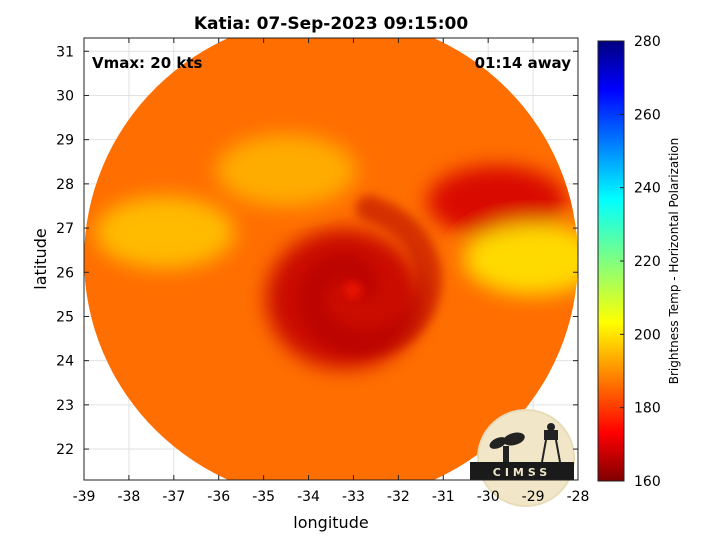  I want to click on y-tick-label: 24, so click(65, 362).